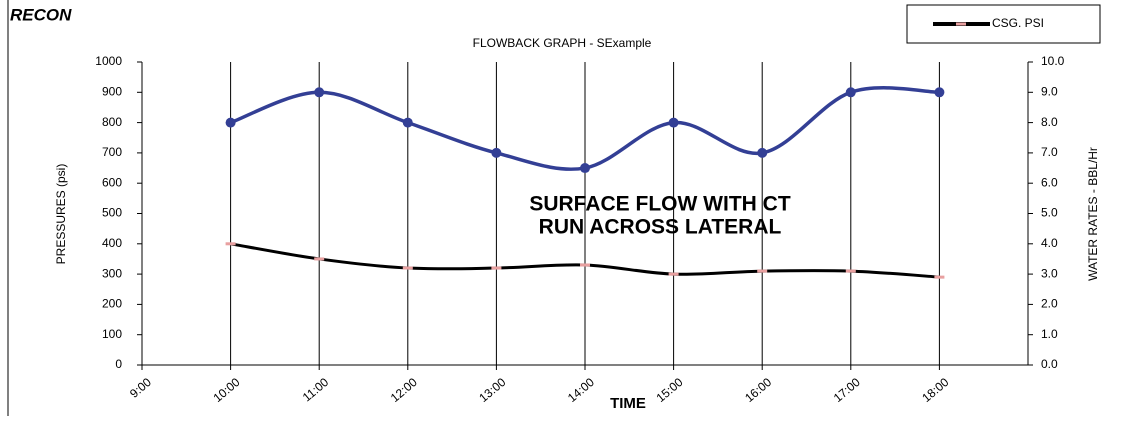 The height and width of the screenshot is (422, 1148). Describe the element at coordinates (659, 204) in the screenshot. I see `annotation: SURFACE FLOW WITH CT` at that location.